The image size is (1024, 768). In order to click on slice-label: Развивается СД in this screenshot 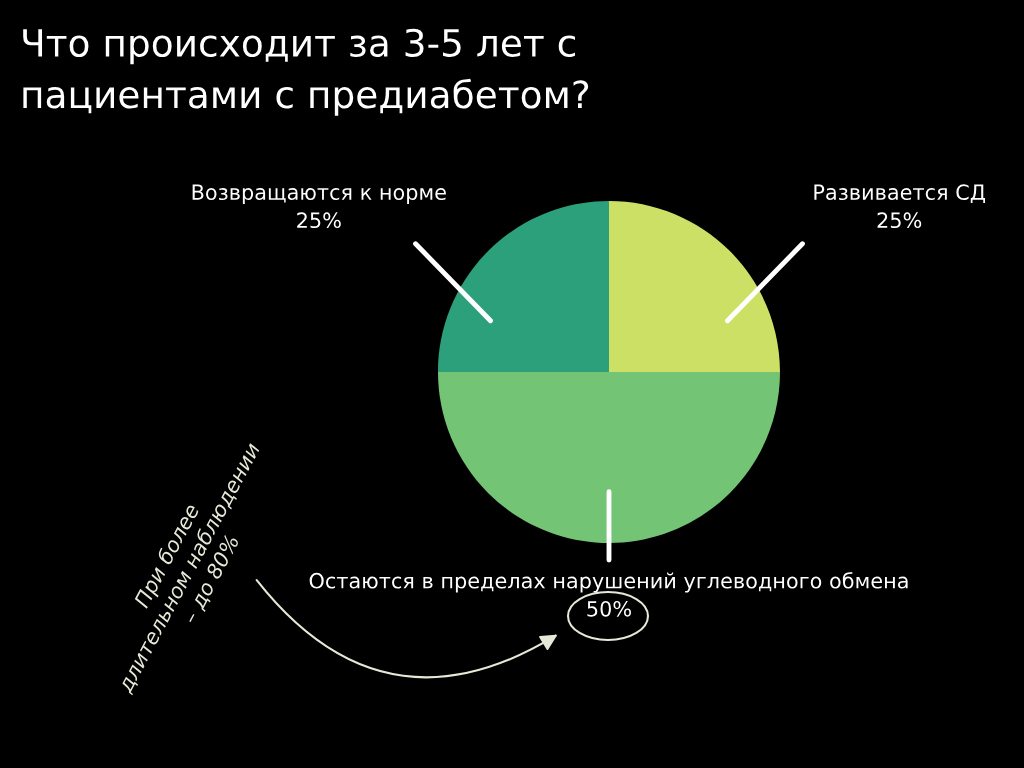, I will do `click(899, 193)`.